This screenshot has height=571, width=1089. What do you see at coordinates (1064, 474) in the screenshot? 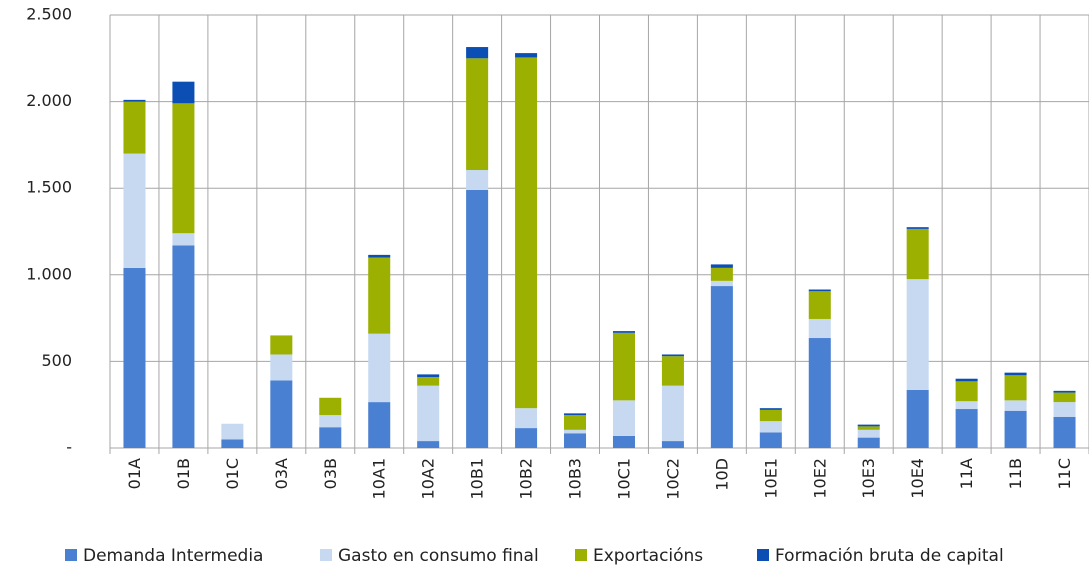
I see `x-tick-label: 11C` at bounding box center [1064, 474].